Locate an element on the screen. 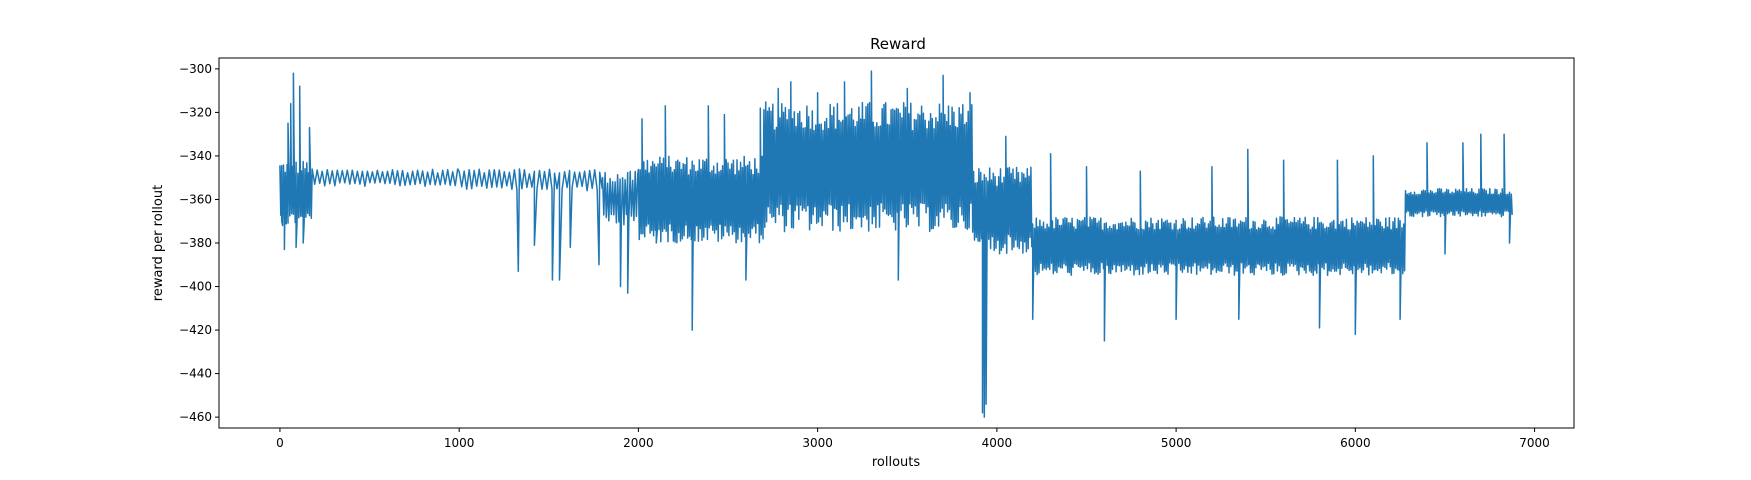 This screenshot has height=480, width=1751. x-tick-label: 3000 is located at coordinates (817, 443).